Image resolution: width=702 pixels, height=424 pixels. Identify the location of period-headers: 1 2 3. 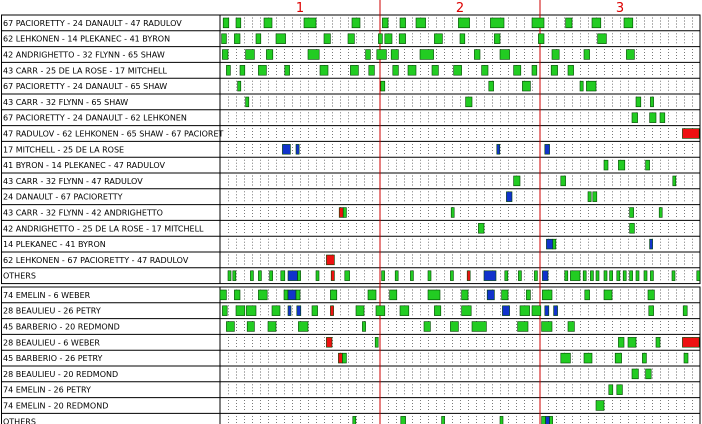
(460, 8).